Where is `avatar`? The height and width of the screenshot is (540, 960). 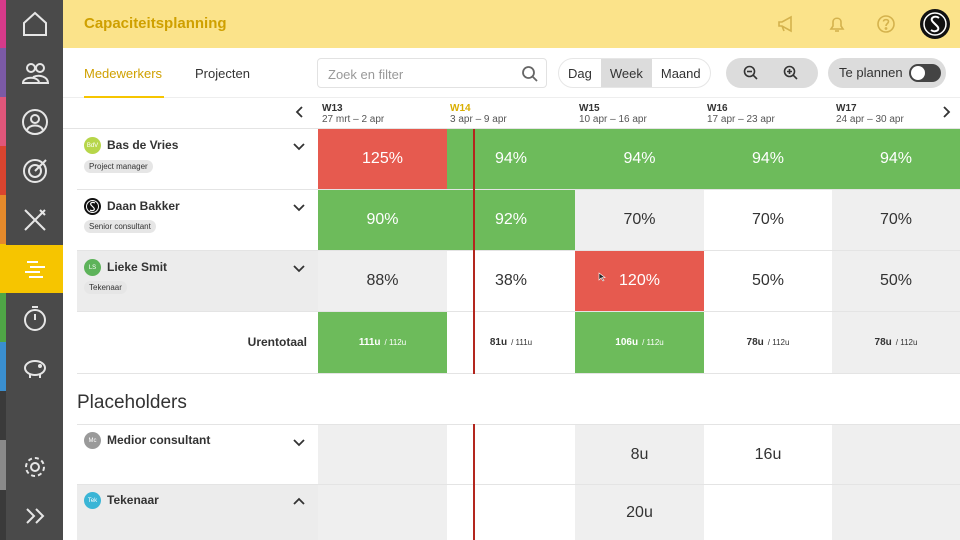
avatar is located at coordinates (92, 206).